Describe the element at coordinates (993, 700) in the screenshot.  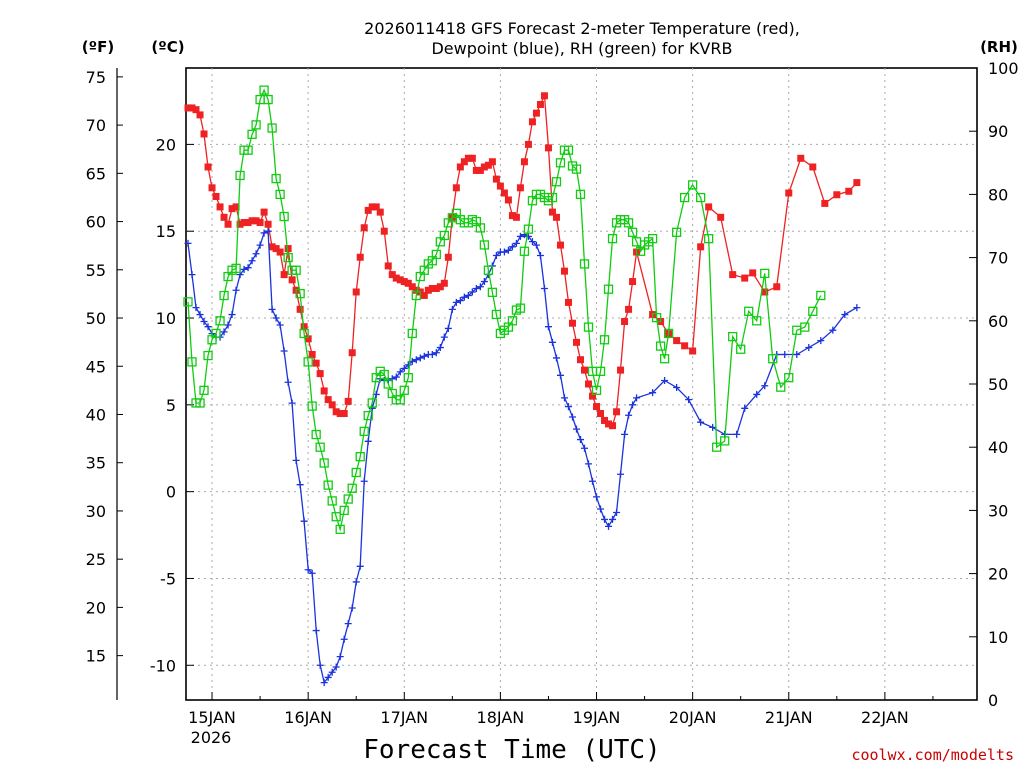
I see `rh-tick-label: 0` at that location.